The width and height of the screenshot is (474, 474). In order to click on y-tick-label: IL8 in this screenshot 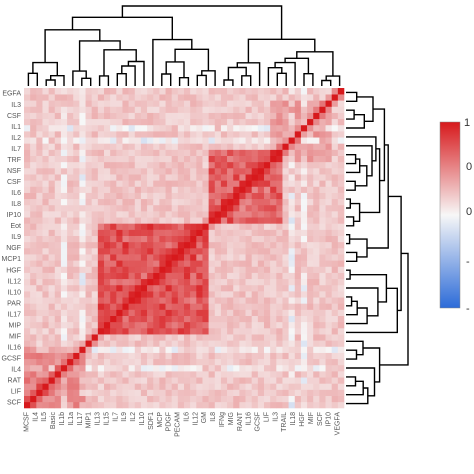, I will do `click(16, 204)`.